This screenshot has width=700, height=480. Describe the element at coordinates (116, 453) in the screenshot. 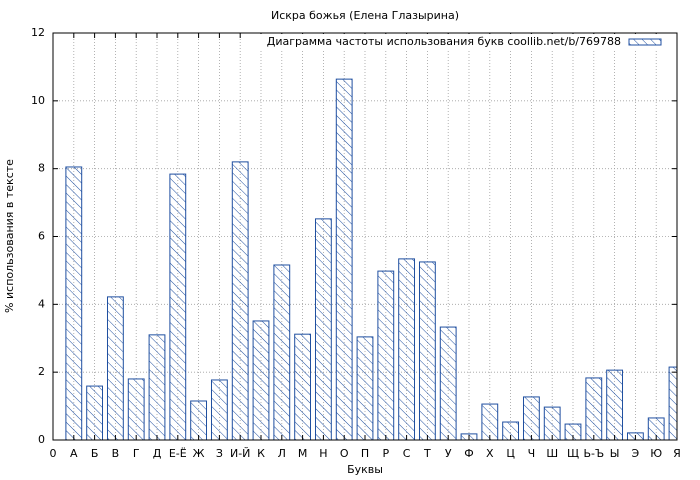

I see `x-tick-label: В` at that location.